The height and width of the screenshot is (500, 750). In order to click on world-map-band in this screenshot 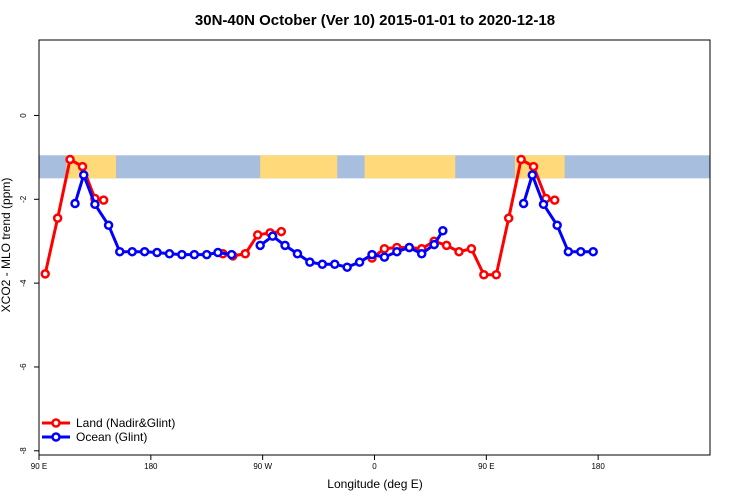, I will do `click(374, 167)`.